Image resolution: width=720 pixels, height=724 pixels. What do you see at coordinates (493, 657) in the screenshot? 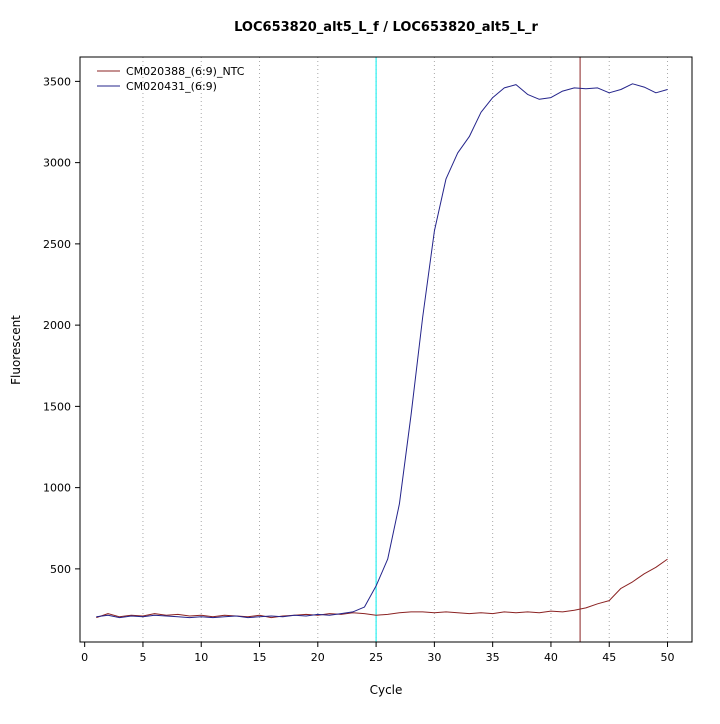
I see `x-tick-label-35: 35` at bounding box center [493, 657].